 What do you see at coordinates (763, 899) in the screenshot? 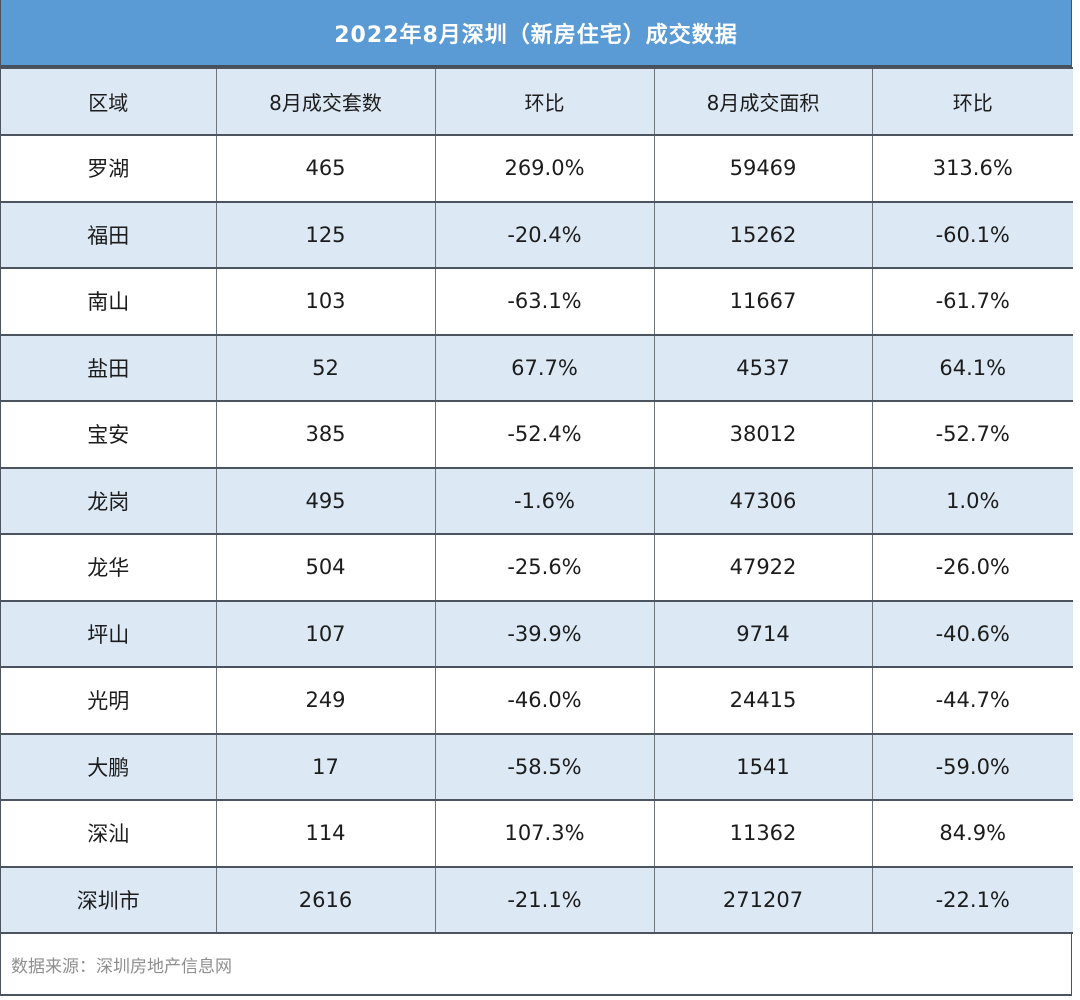
I see `cell-value: 271207` at bounding box center [763, 899].